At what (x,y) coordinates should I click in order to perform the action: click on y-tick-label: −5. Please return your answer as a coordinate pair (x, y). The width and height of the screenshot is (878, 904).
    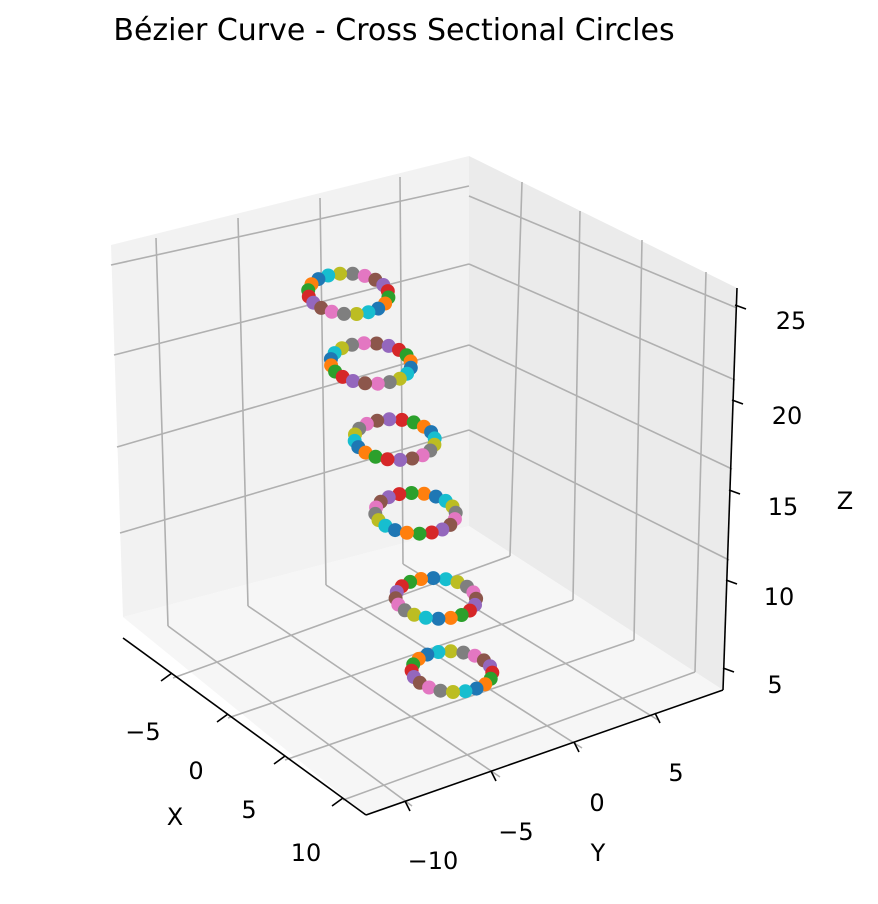
    Looking at the image, I should click on (515, 832).